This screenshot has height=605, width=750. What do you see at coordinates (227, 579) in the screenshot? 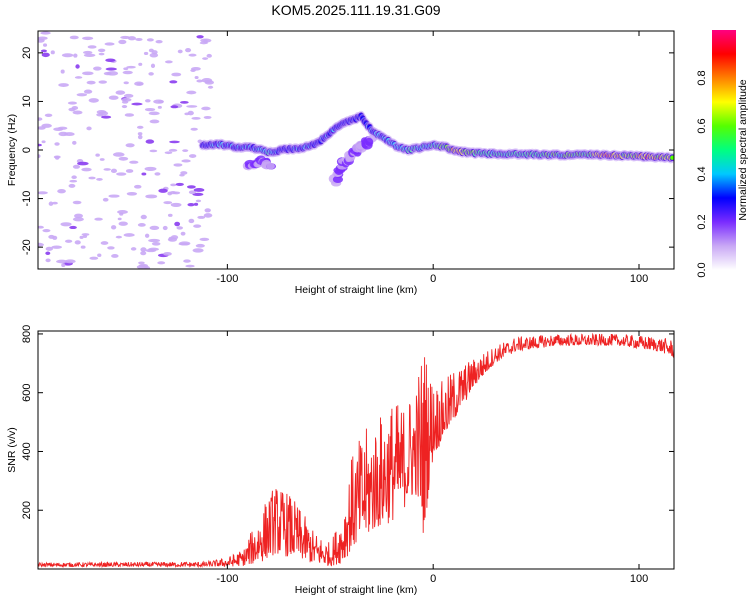
I see `x-tick-label: -100` at bounding box center [227, 579].